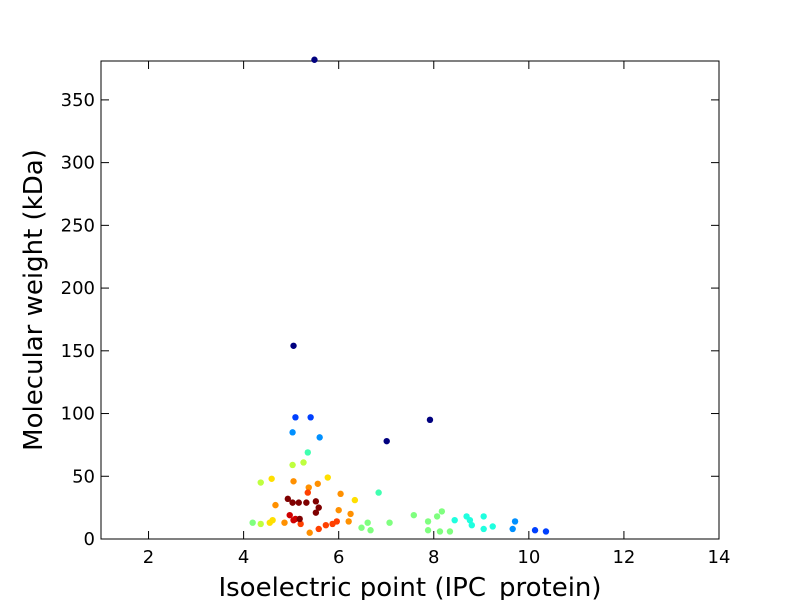  Describe the element at coordinates (409, 586) in the screenshot. I see `x-axis-label: Isoelectric point (IPC_protein)` at that location.